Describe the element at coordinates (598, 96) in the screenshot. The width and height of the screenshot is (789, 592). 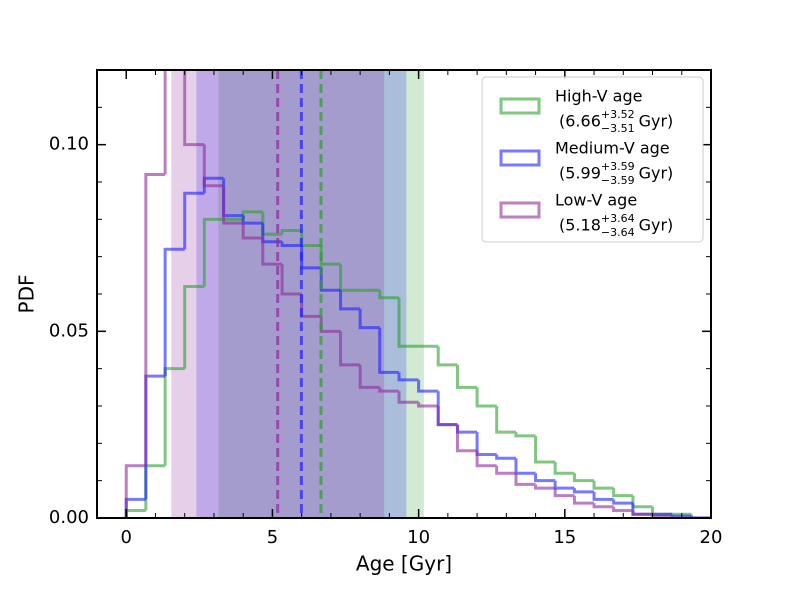
I see `legend-label: High-V age` at that location.